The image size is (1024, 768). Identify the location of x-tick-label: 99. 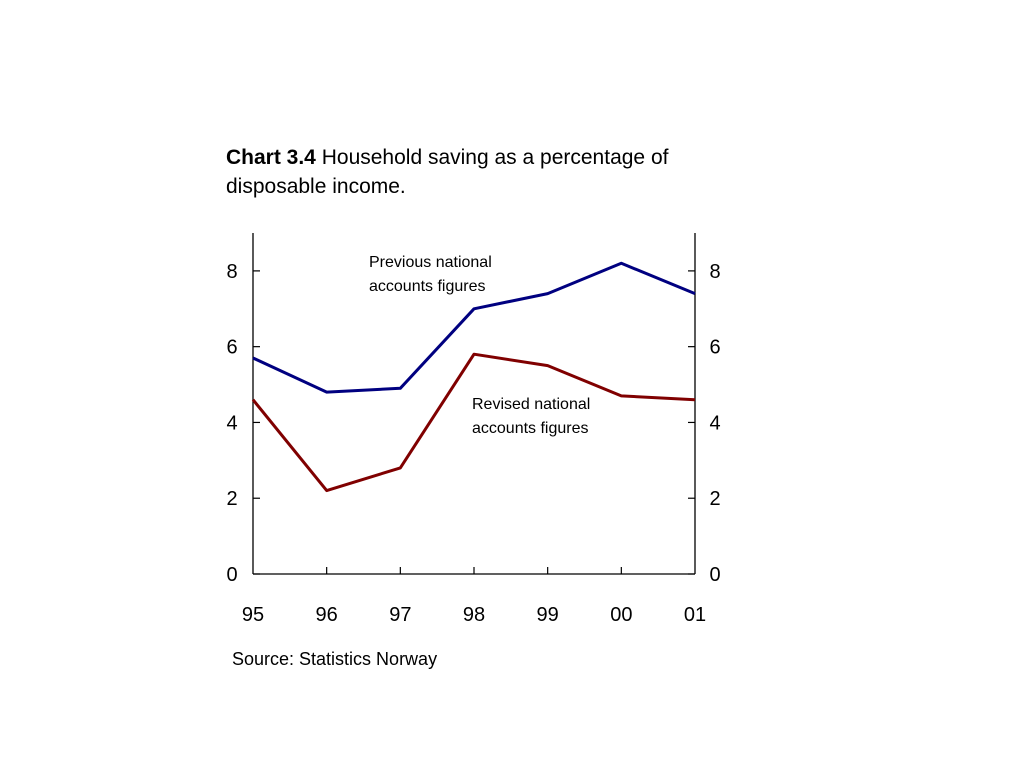
(548, 615).